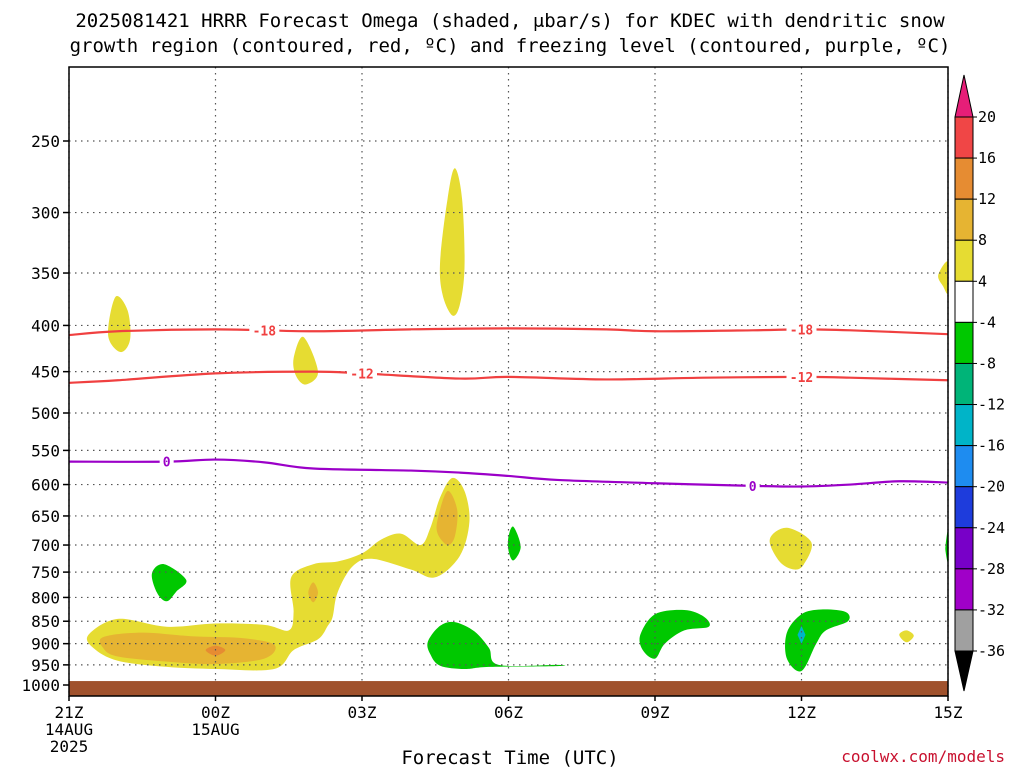  What do you see at coordinates (69, 746) in the screenshot?
I see `x-tick-year: 2025` at bounding box center [69, 746].